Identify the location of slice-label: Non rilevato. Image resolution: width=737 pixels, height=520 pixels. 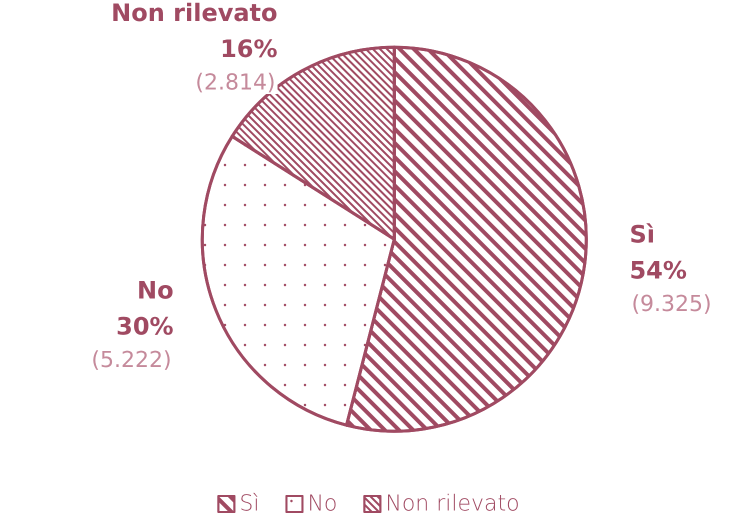
(194, 13).